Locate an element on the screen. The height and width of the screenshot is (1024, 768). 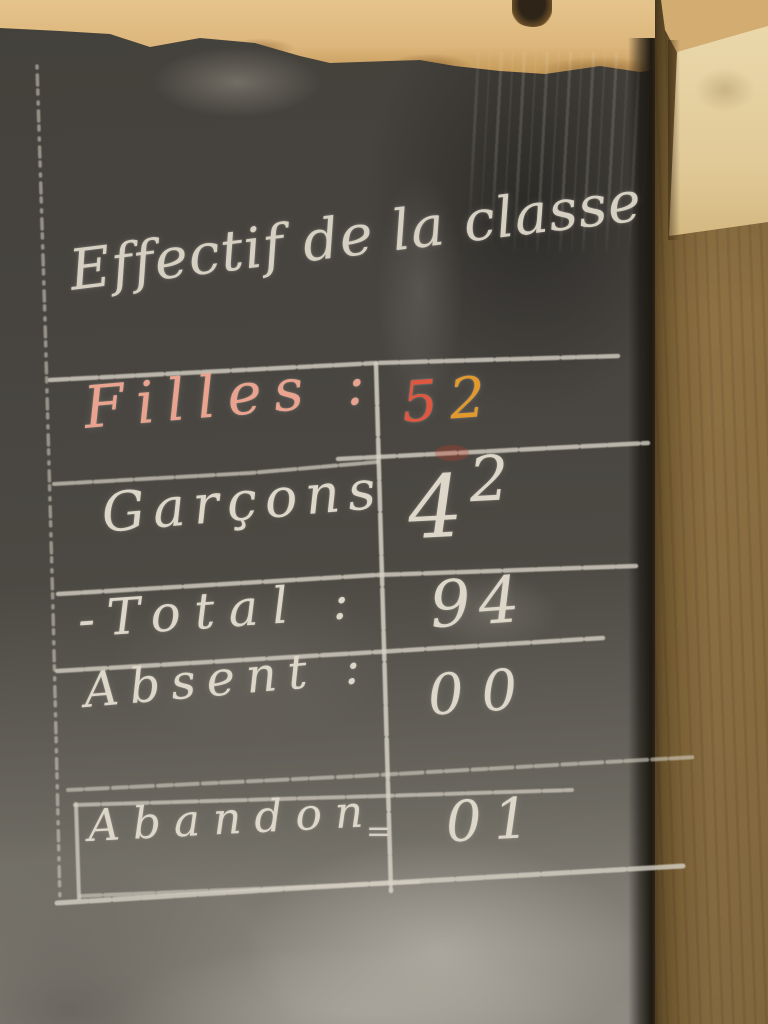
abandon-box-bottom is located at coordinates (250, 889).